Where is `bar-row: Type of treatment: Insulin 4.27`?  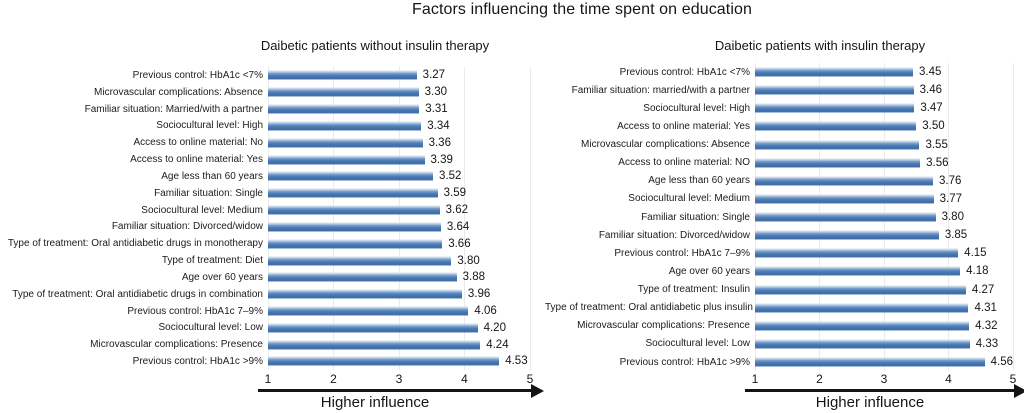
bar-row: Type of treatment: Insulin 4.27 is located at coordinates (781, 290).